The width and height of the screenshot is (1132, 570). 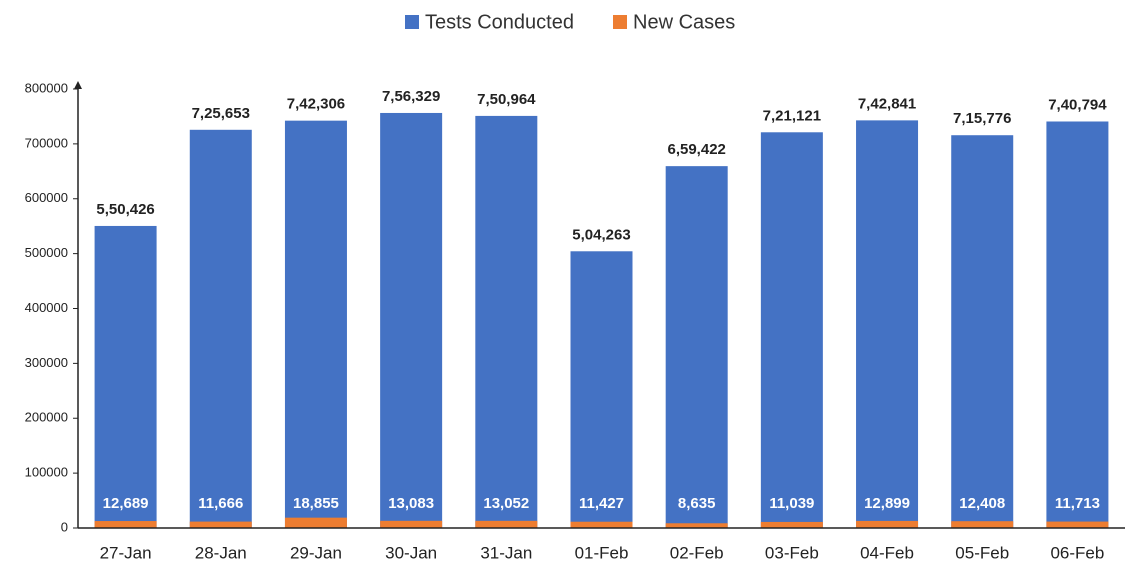 I want to click on value-label: 13,052, so click(x=506, y=503).